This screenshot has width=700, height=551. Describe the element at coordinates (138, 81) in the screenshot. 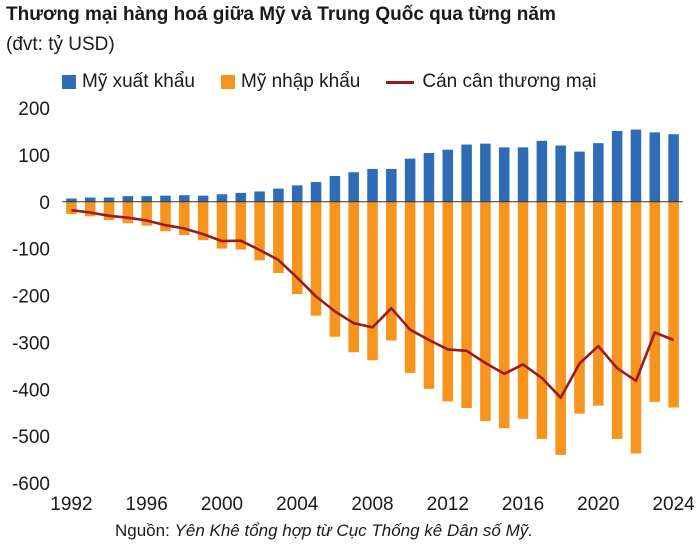

I see `legend-label-exports: Mỹ xuất khẩu` at that location.